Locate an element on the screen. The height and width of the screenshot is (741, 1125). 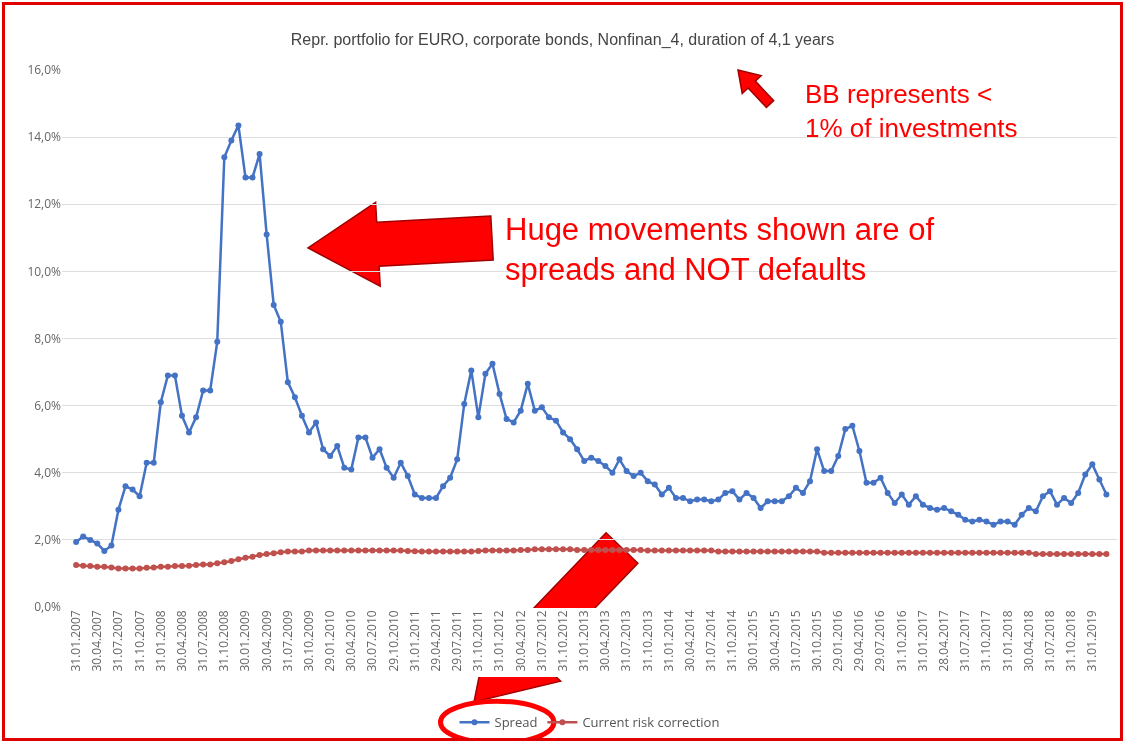
x-tick-label: 30.04.2018 is located at coordinates (1028, 641).